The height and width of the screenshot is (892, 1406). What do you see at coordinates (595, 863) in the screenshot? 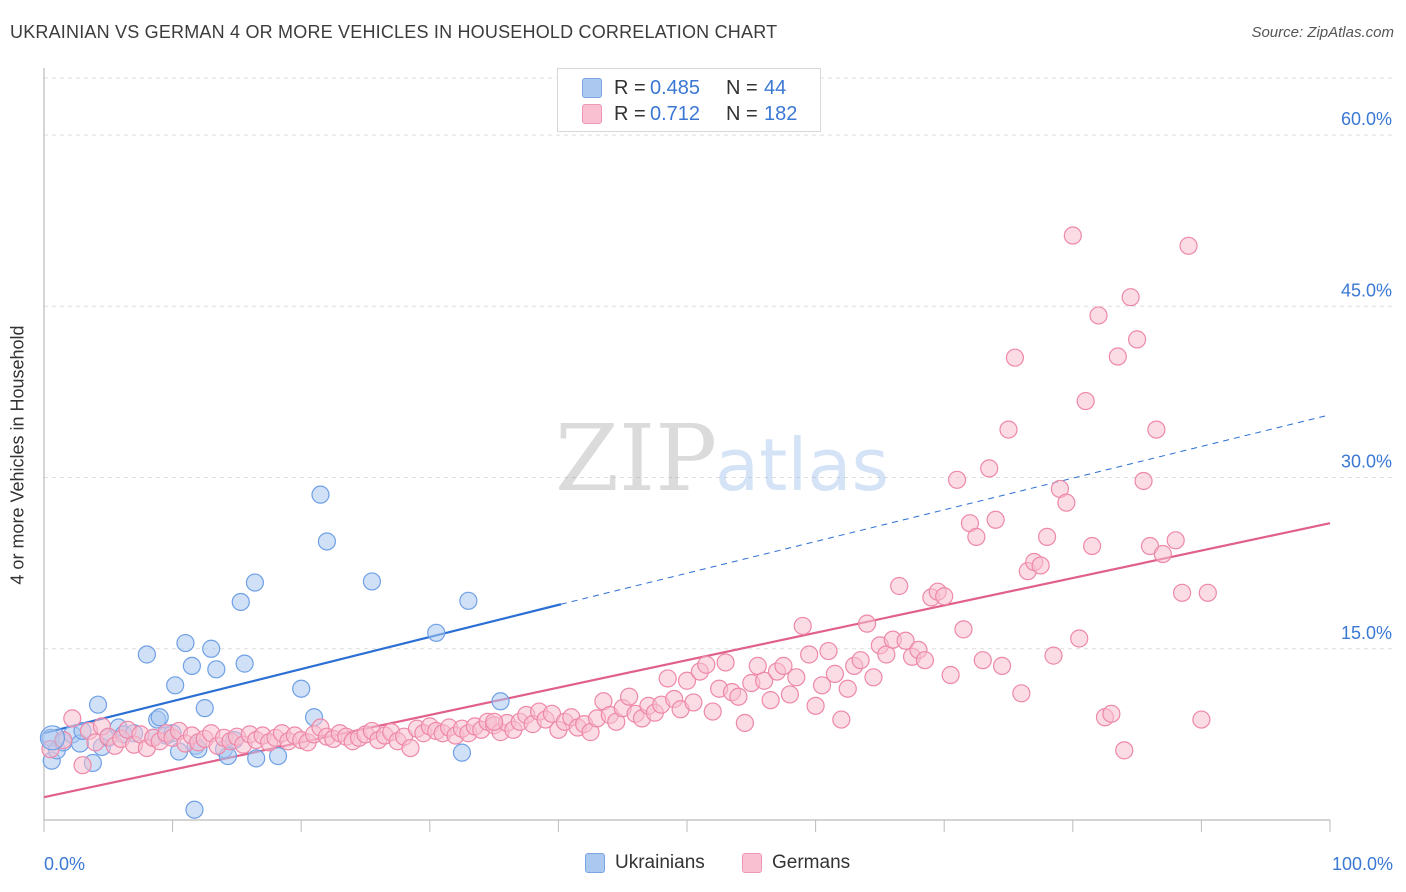
I see `series-swatch-ukrainians` at bounding box center [595, 863].